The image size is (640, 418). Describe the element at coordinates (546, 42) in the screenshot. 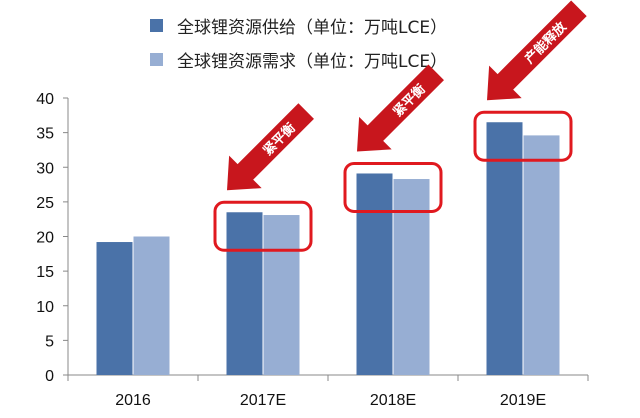

I see `callout-label: 产能释放` at that location.